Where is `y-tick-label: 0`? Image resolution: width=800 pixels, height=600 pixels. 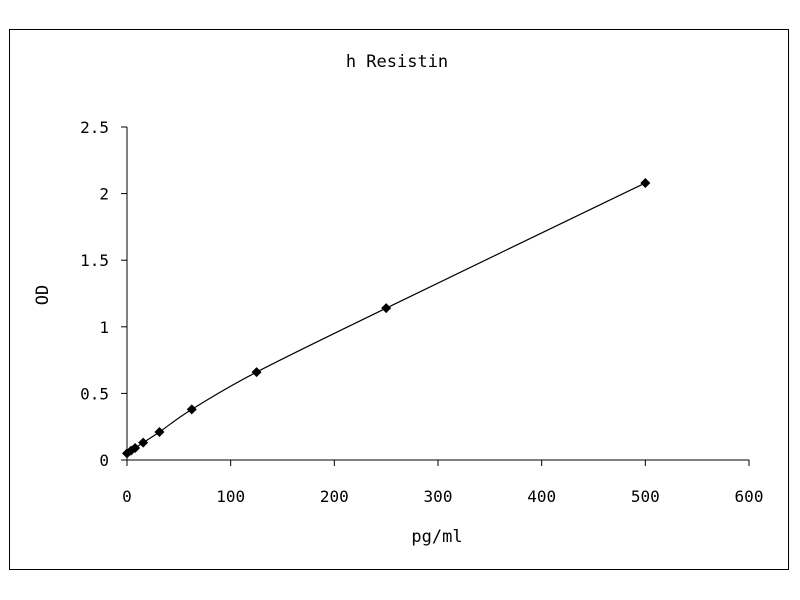 y-tick-label: 0 is located at coordinates (104, 460).